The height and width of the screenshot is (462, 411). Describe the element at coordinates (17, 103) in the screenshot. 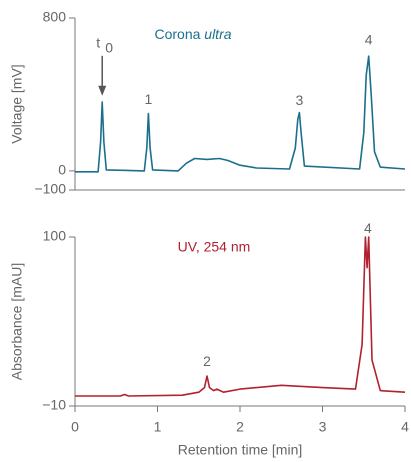

I see `y-axis-label: Voltage [mV]` at that location.